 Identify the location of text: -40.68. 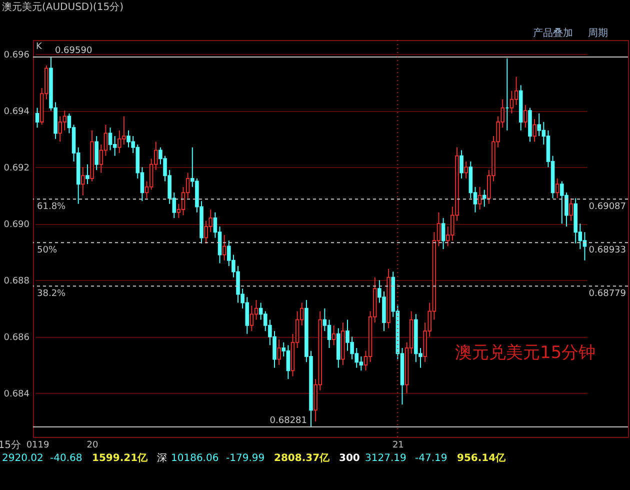
(66, 458).